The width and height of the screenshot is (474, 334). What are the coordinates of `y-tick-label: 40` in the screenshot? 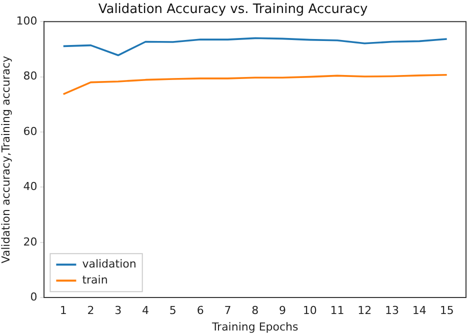 It's located at (30, 187).